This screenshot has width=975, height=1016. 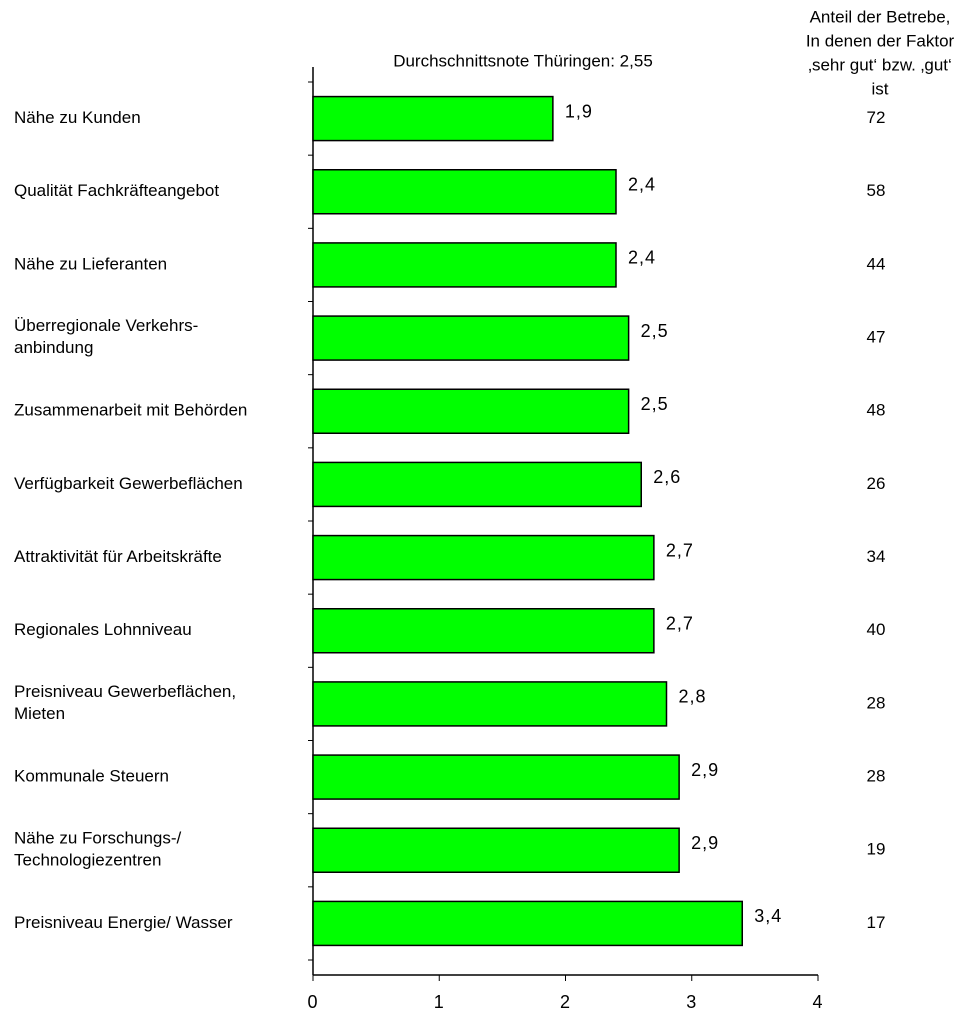 What do you see at coordinates (91, 776) in the screenshot?
I see `category-label: Kommunale Steuern` at bounding box center [91, 776].